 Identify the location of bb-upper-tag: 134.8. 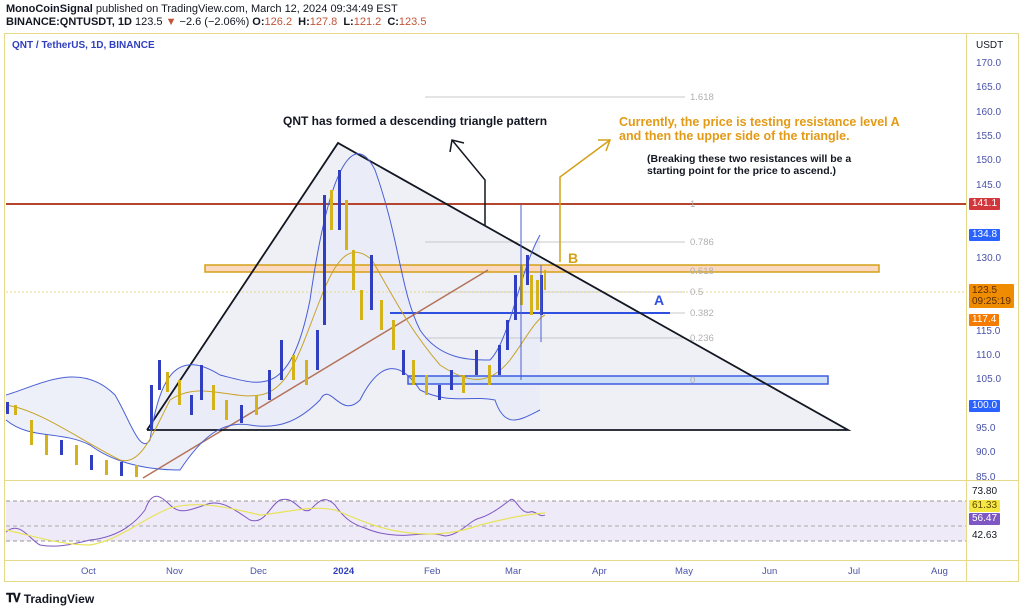
(985, 235).